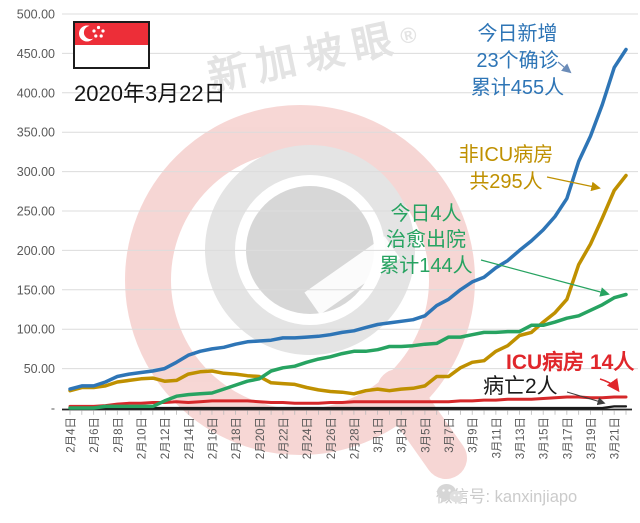  What do you see at coordinates (150, 93) in the screenshot?
I see `report-date: 2020年3月22日` at bounding box center [150, 93].